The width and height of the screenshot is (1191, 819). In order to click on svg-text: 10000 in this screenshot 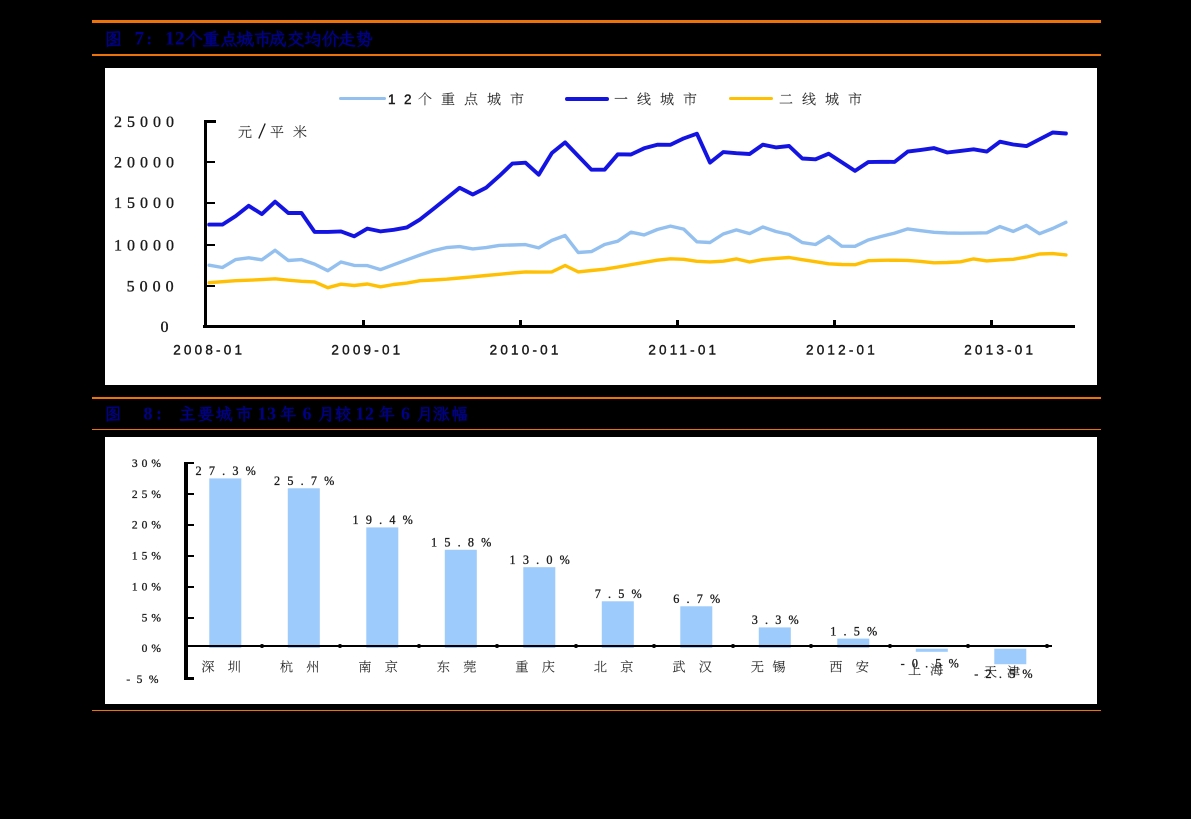, I will do `click(146, 245)`.